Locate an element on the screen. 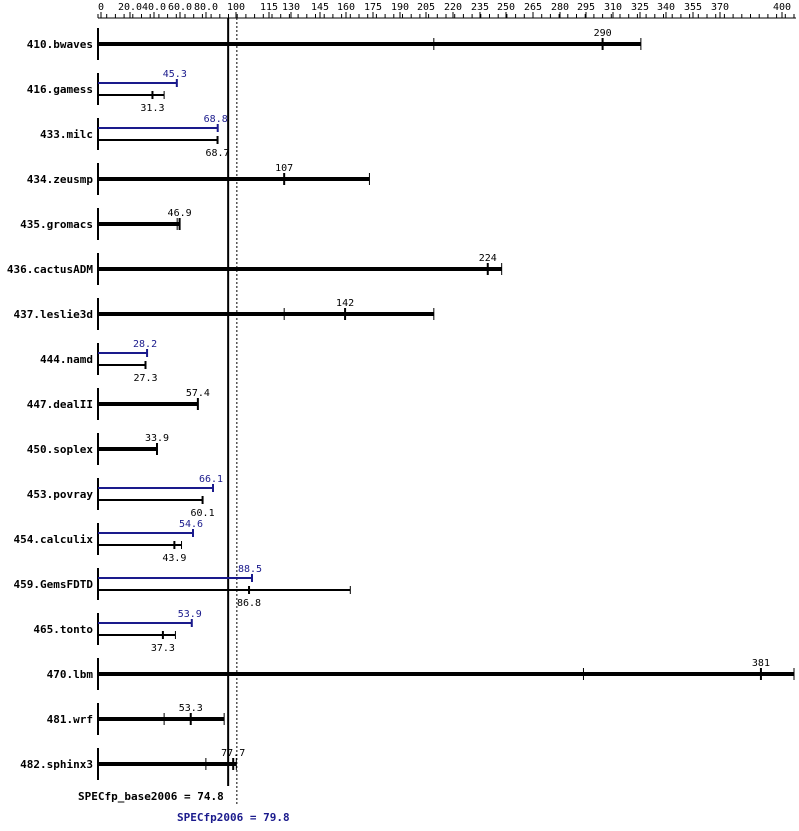 The width and height of the screenshot is (799, 831). benchmark-label: 410.bwaves is located at coordinates (60, 44).